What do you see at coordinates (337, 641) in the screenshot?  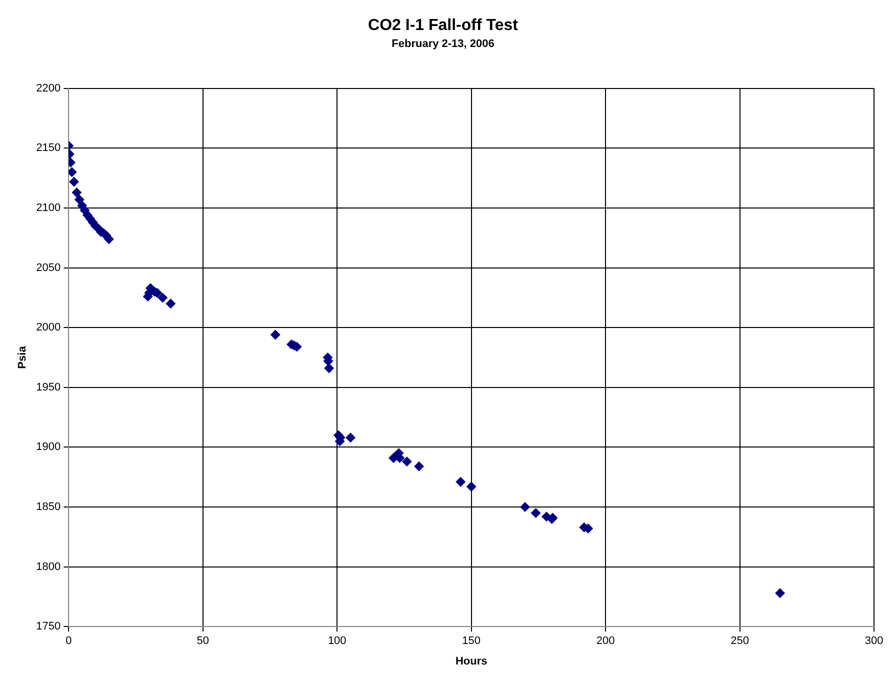 I see `x-tick-label: 100` at bounding box center [337, 641].